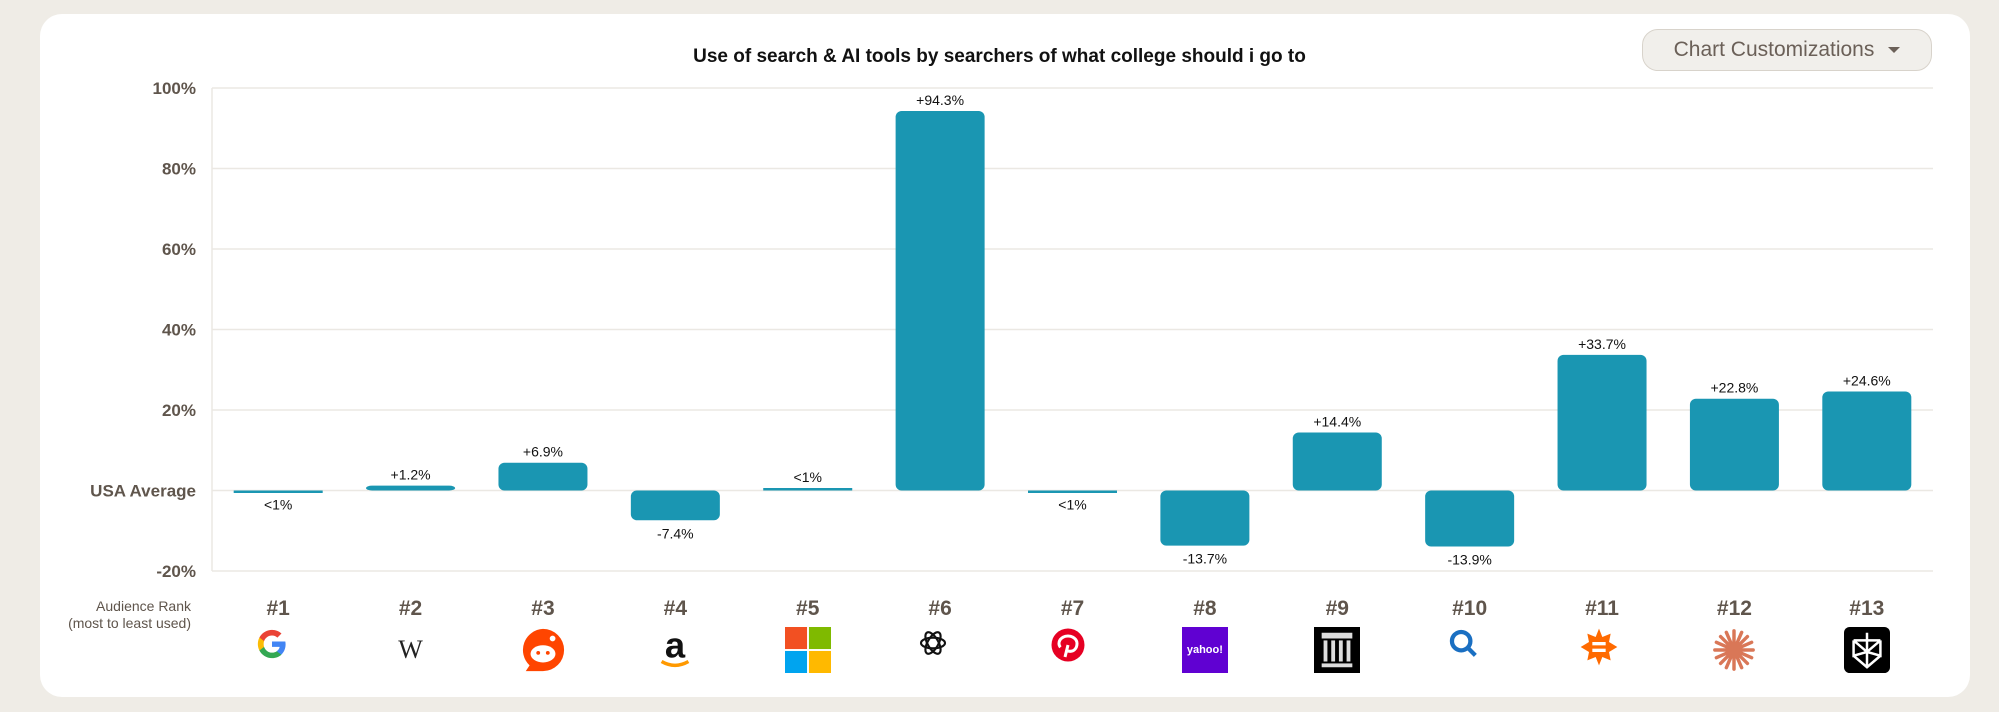 This screenshot has width=1999, height=712. What do you see at coordinates (807, 650) in the screenshot?
I see `microsoft-icon` at bounding box center [807, 650].